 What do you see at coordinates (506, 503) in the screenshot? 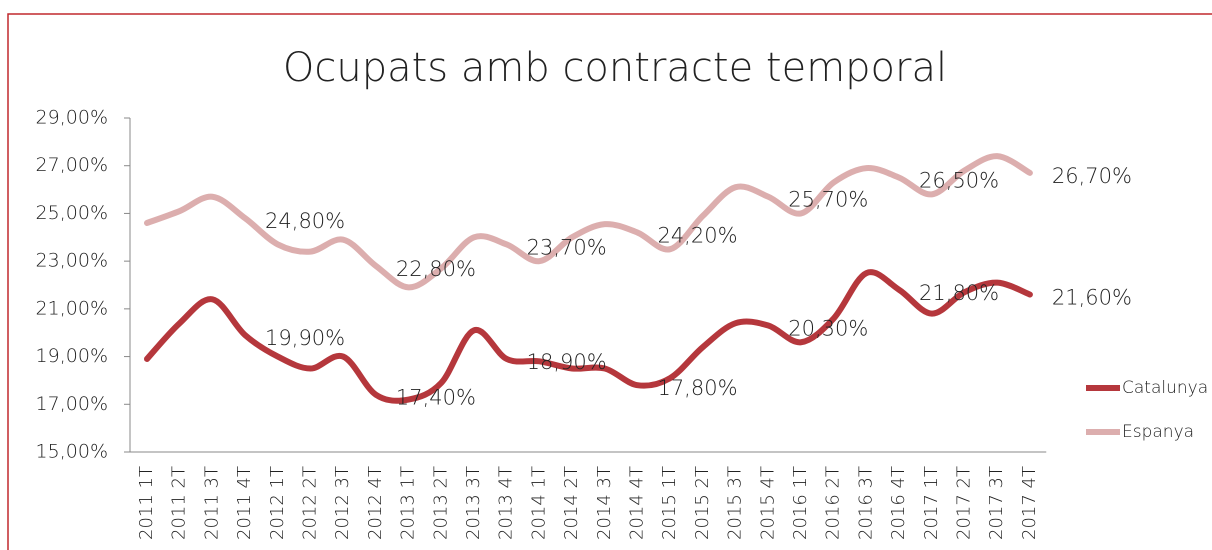
I see `x-tick-label: 2013 4T` at bounding box center [506, 503].